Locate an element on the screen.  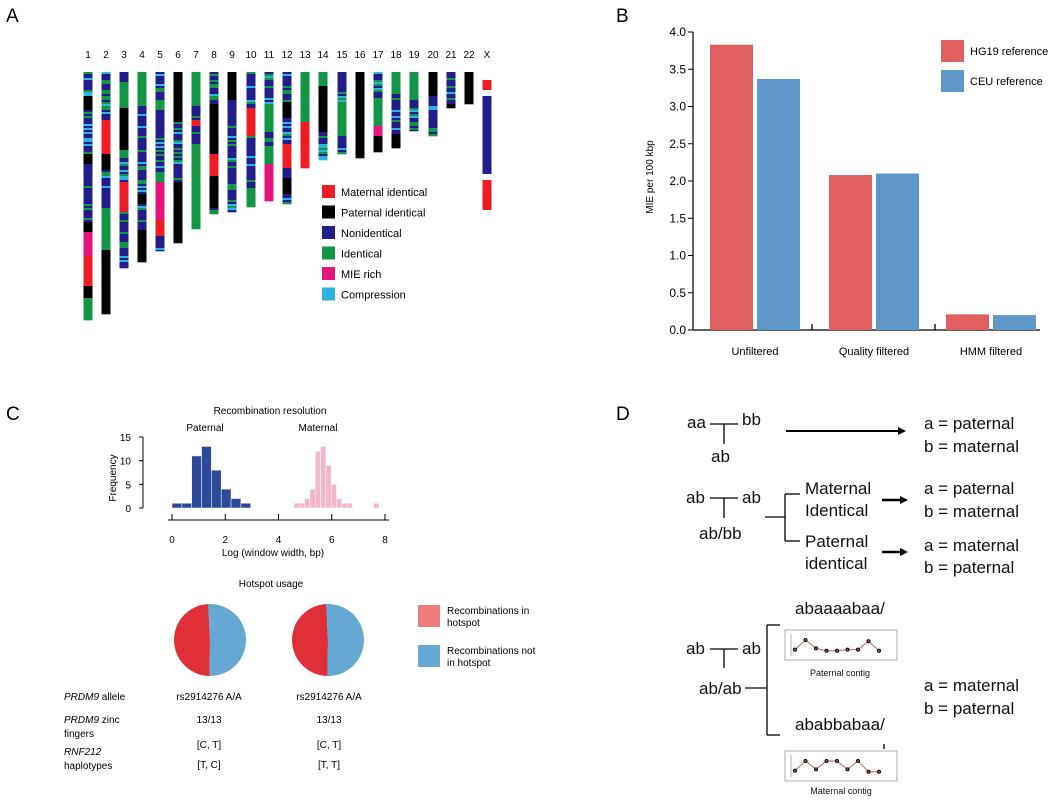
row2-arrow2-head is located at coordinates (904, 552).